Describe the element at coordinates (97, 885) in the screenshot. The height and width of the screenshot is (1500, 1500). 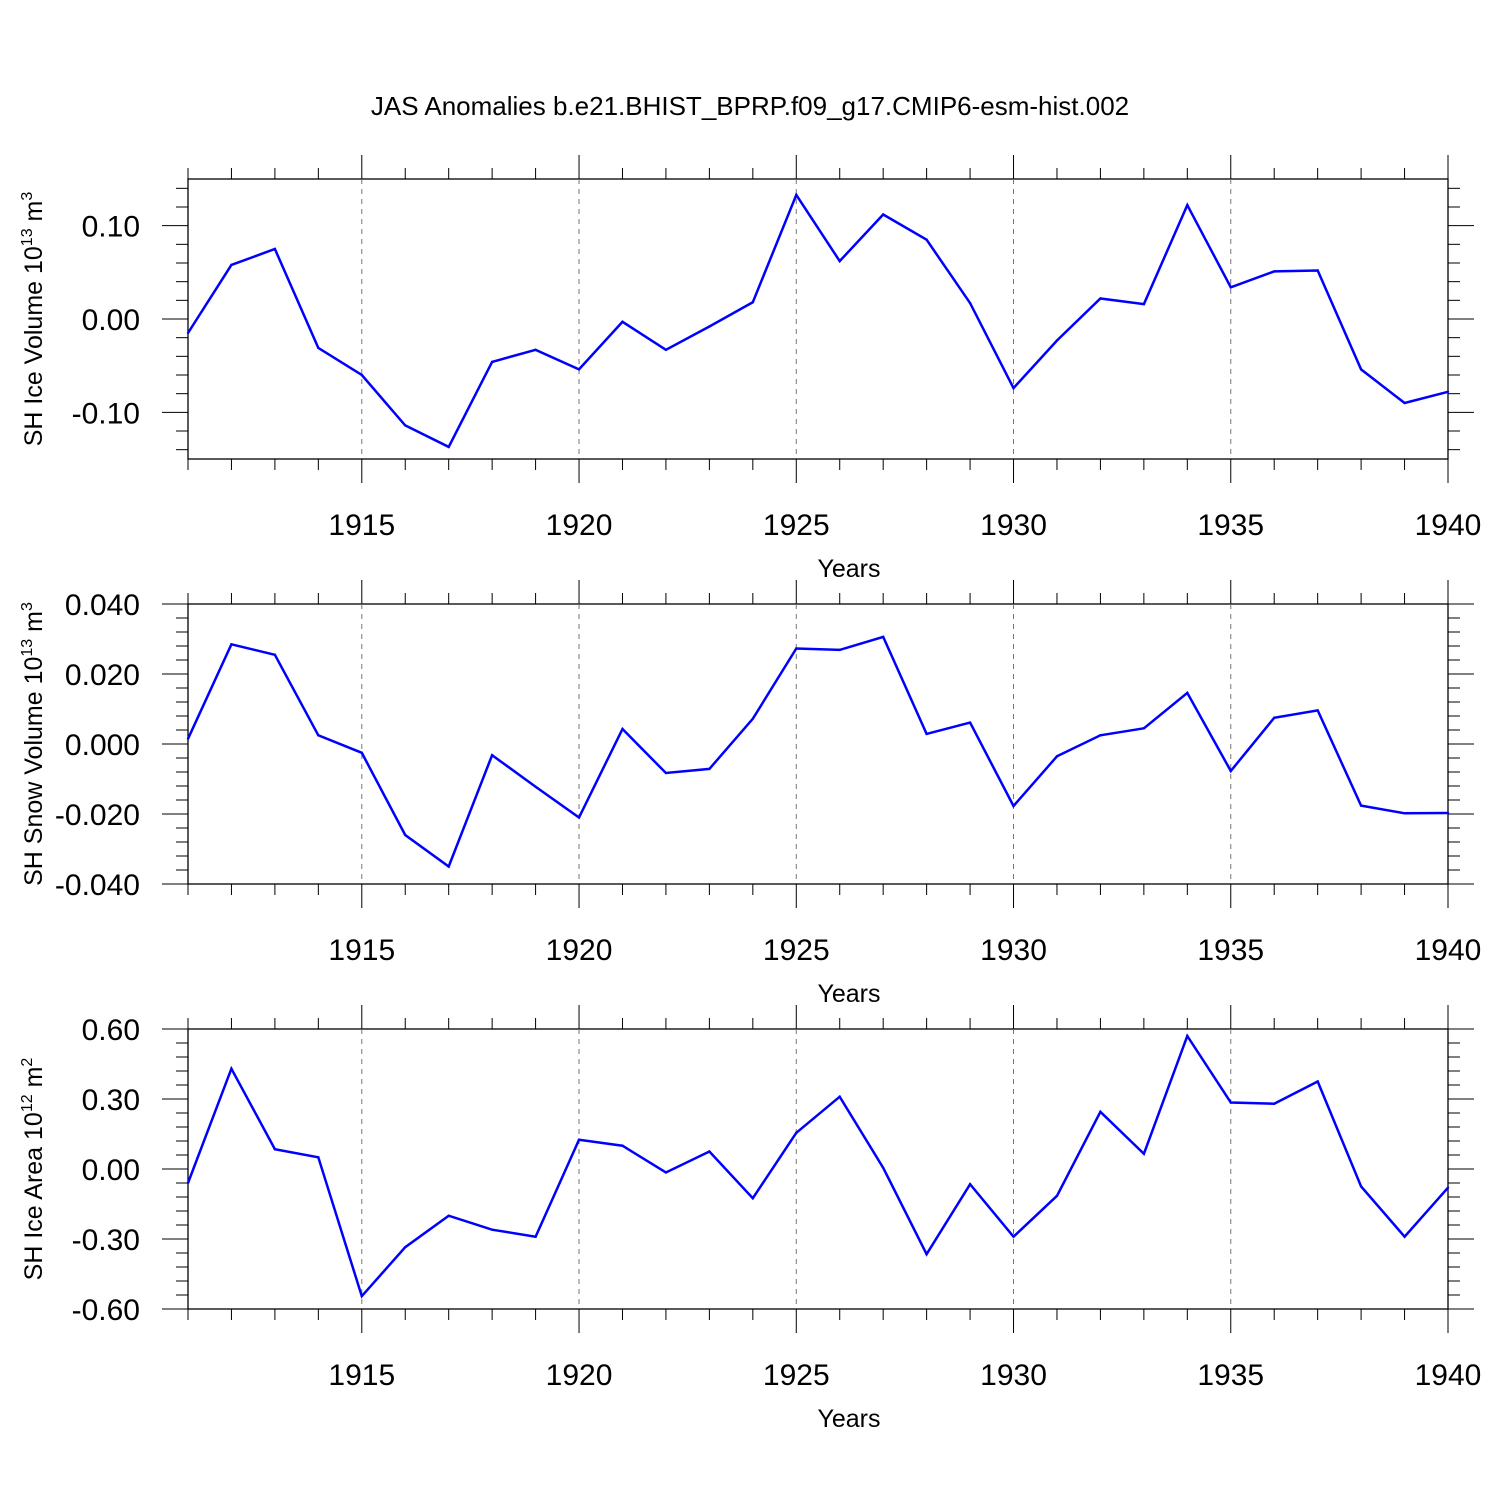
I see `y-tick-label: -0.040` at that location.